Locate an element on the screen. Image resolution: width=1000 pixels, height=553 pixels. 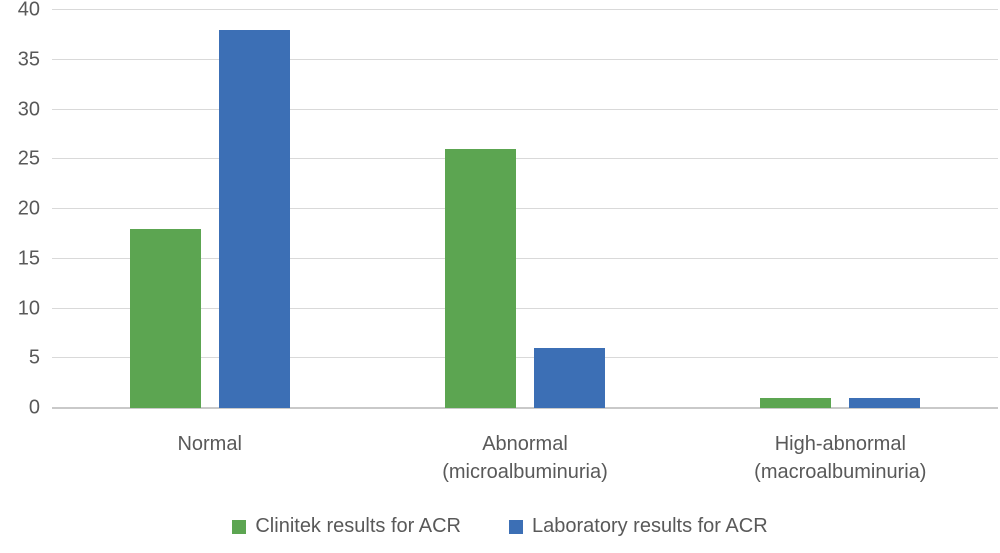
bar-clinitek-high-abnormal is located at coordinates (796, 403).